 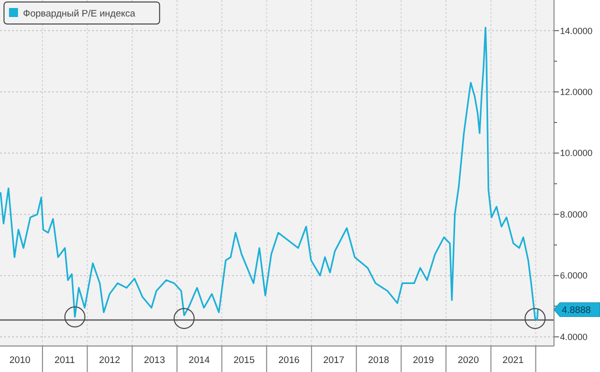 What do you see at coordinates (576, 92) in the screenshot?
I see `y-tick-label: 12.0000` at bounding box center [576, 92].